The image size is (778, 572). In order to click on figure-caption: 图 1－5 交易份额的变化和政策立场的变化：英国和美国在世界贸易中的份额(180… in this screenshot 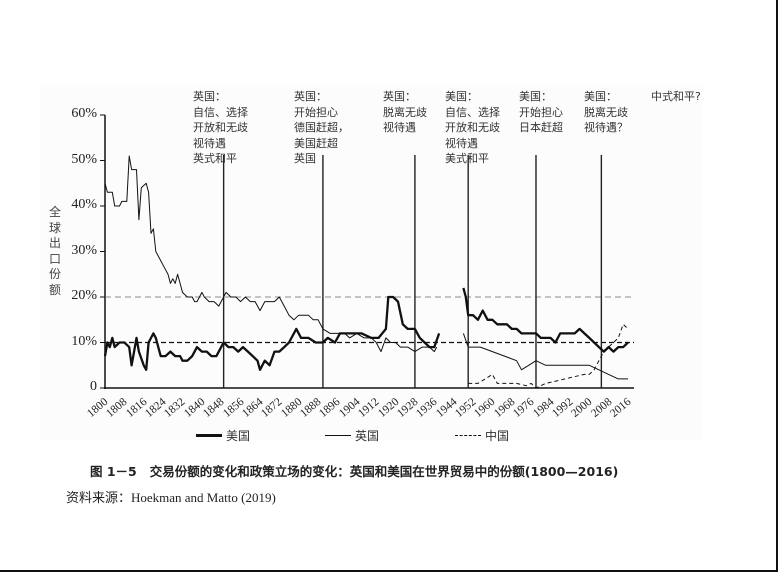, I will do `click(354, 471)`.